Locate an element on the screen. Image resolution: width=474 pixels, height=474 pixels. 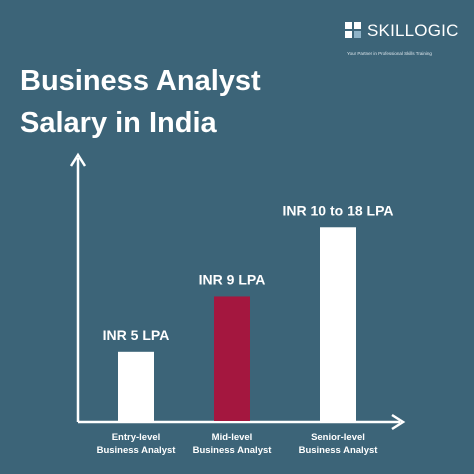
x-axis-arrow-icon is located at coordinates (398, 422).